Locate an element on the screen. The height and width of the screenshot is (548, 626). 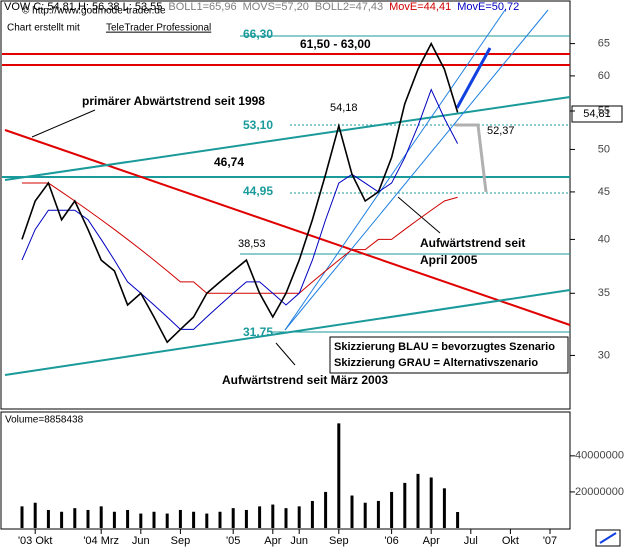
header-item: MovE=50,72 is located at coordinates (488, 7).